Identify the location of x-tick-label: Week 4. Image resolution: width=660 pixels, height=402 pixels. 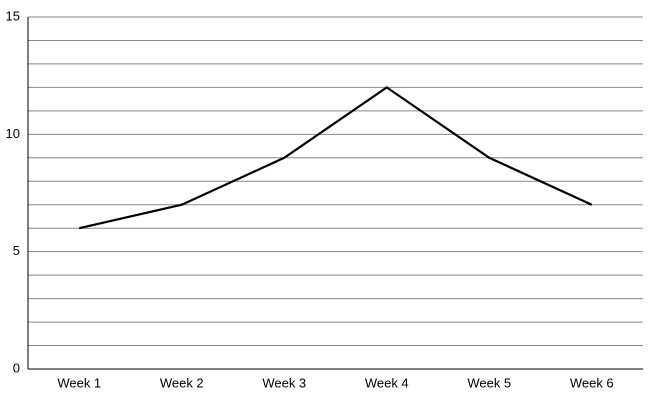
(387, 382).